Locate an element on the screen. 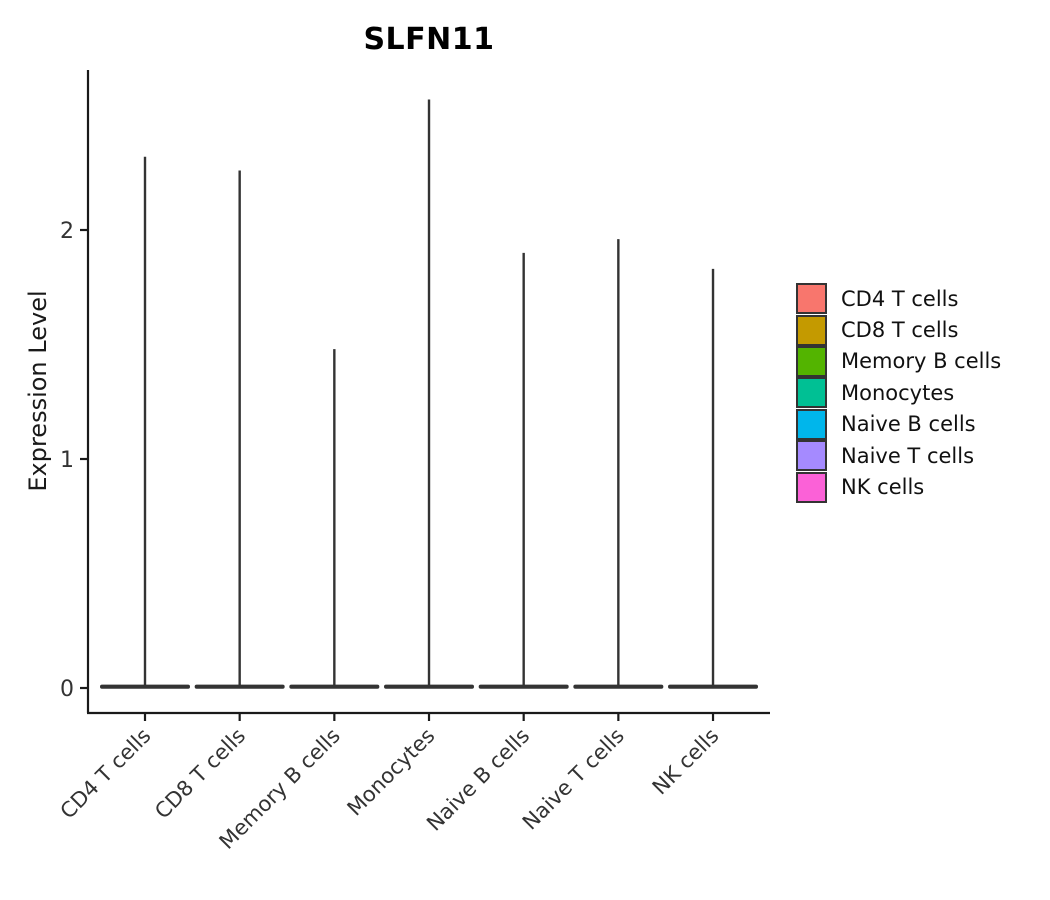 This screenshot has height=900, width=1050. legend-label: Memory B cells is located at coordinates (921, 361).